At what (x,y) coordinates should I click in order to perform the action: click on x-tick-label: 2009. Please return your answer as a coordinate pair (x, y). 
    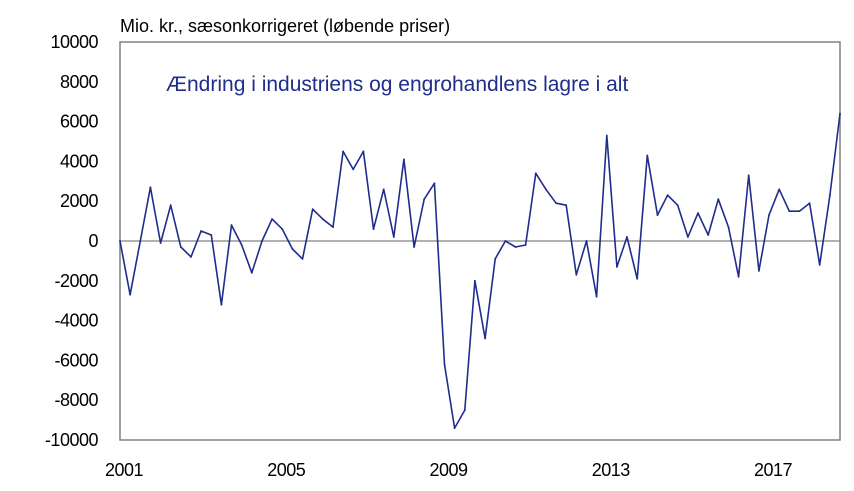
    Looking at the image, I should click on (448, 470).